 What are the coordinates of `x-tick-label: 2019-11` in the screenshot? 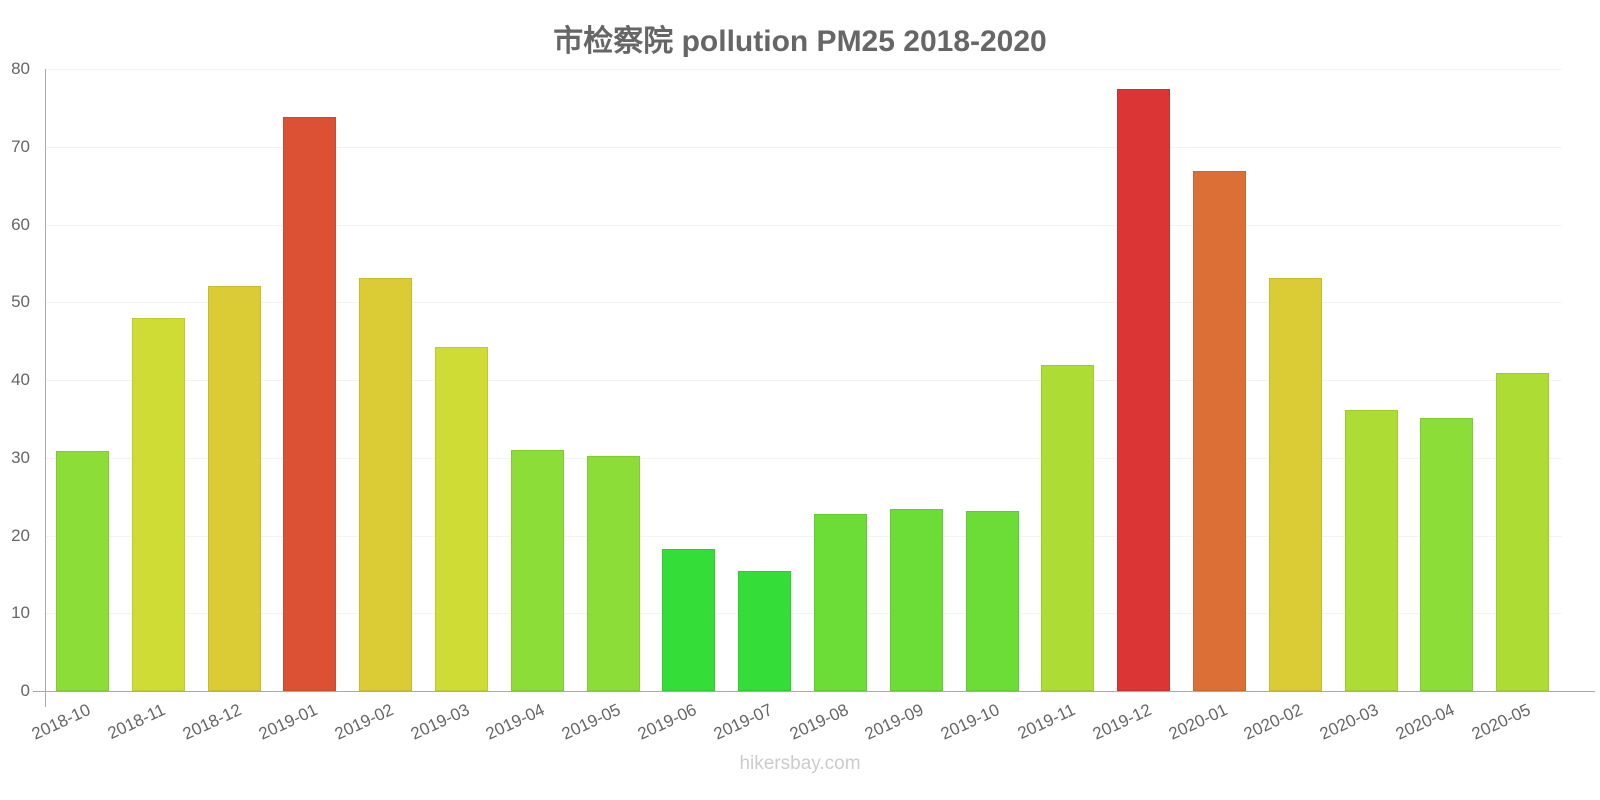 It's located at (1046, 722).